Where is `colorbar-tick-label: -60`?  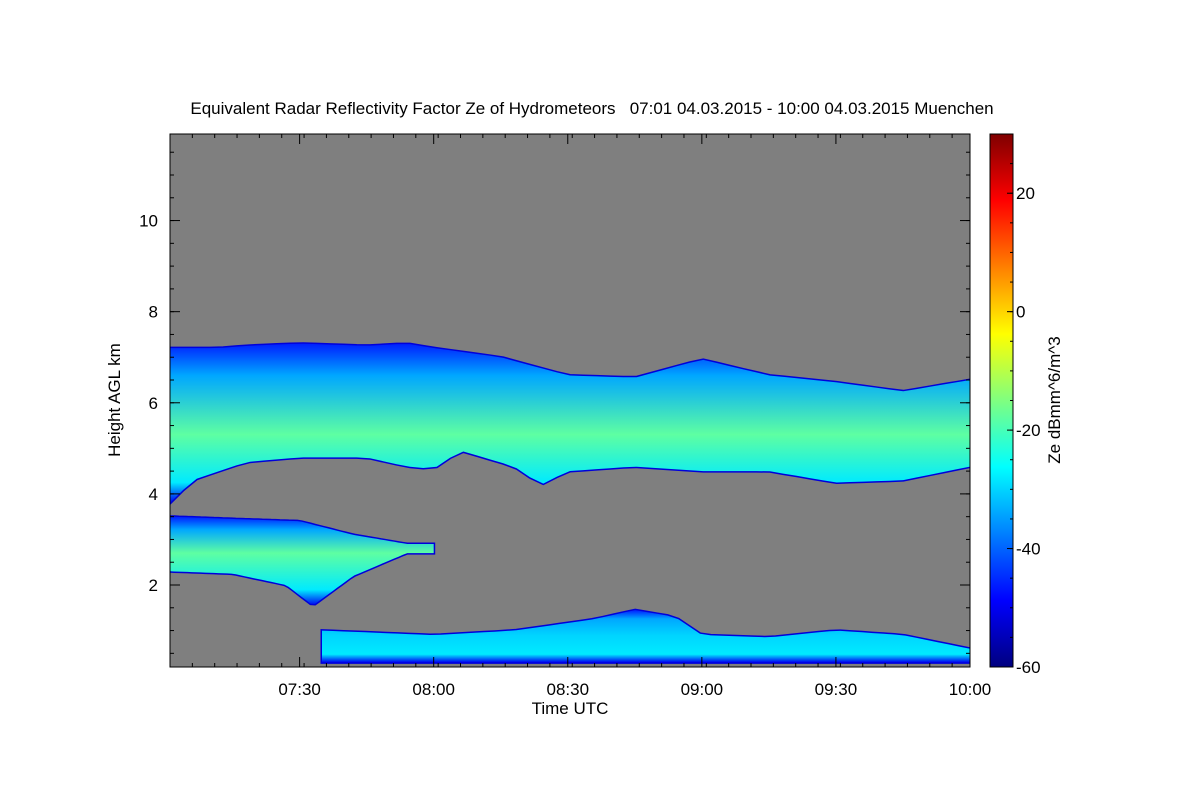 colorbar-tick-label: -60 is located at coordinates (1028, 667).